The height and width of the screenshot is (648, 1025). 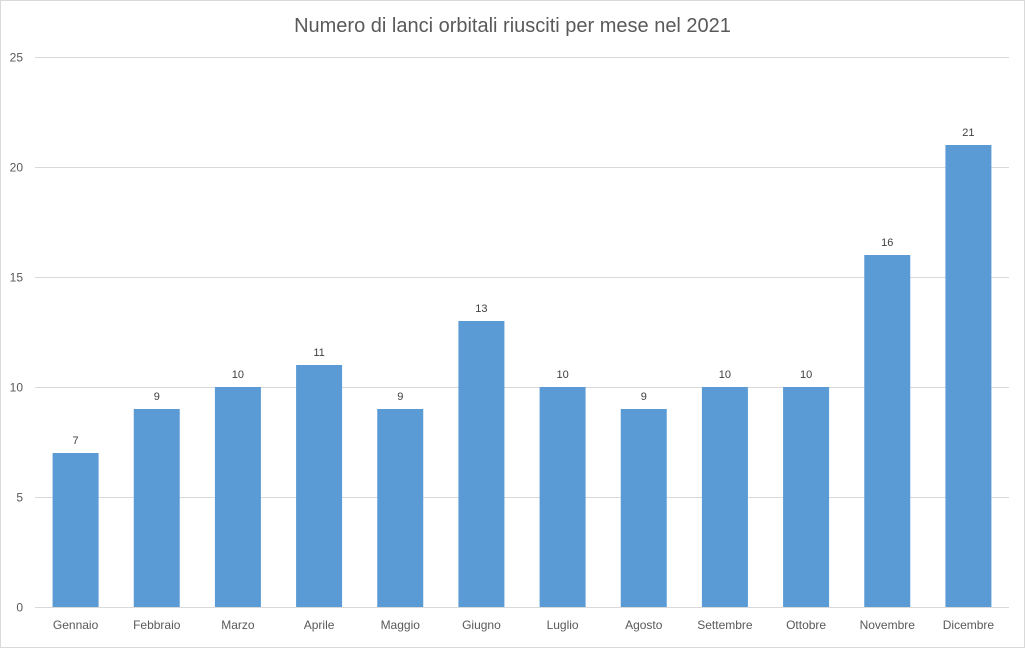 What do you see at coordinates (157, 397) in the screenshot?
I see `data-label-febbraio: 9` at bounding box center [157, 397].